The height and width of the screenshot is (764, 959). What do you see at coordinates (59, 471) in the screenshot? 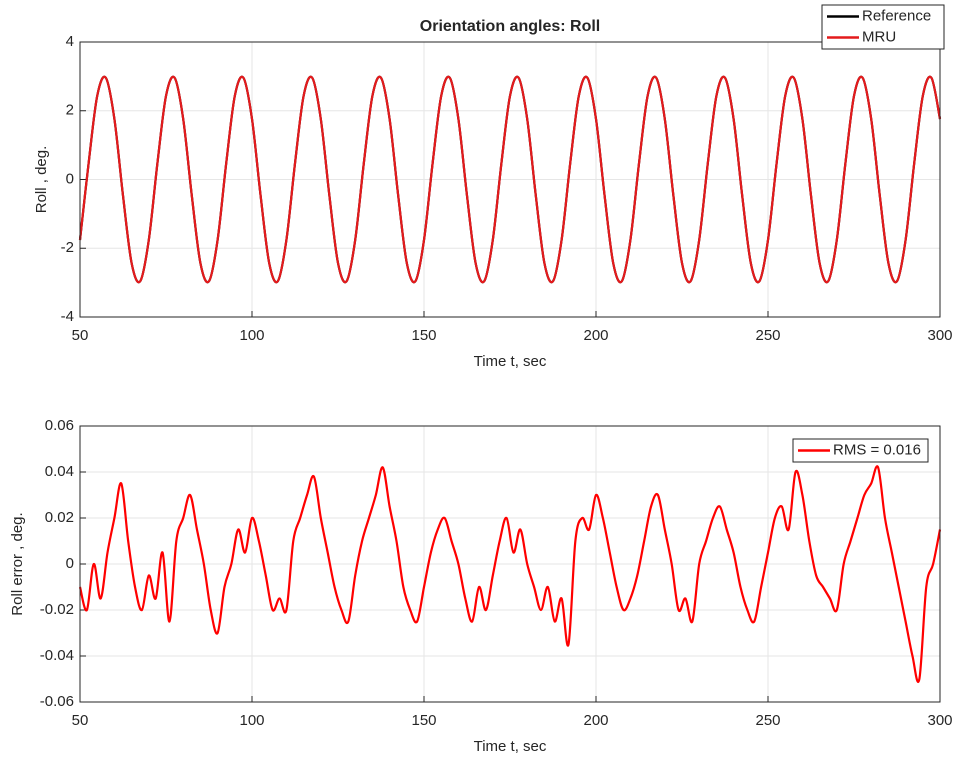
I see `y-tick-label: 0.04` at bounding box center [59, 471].